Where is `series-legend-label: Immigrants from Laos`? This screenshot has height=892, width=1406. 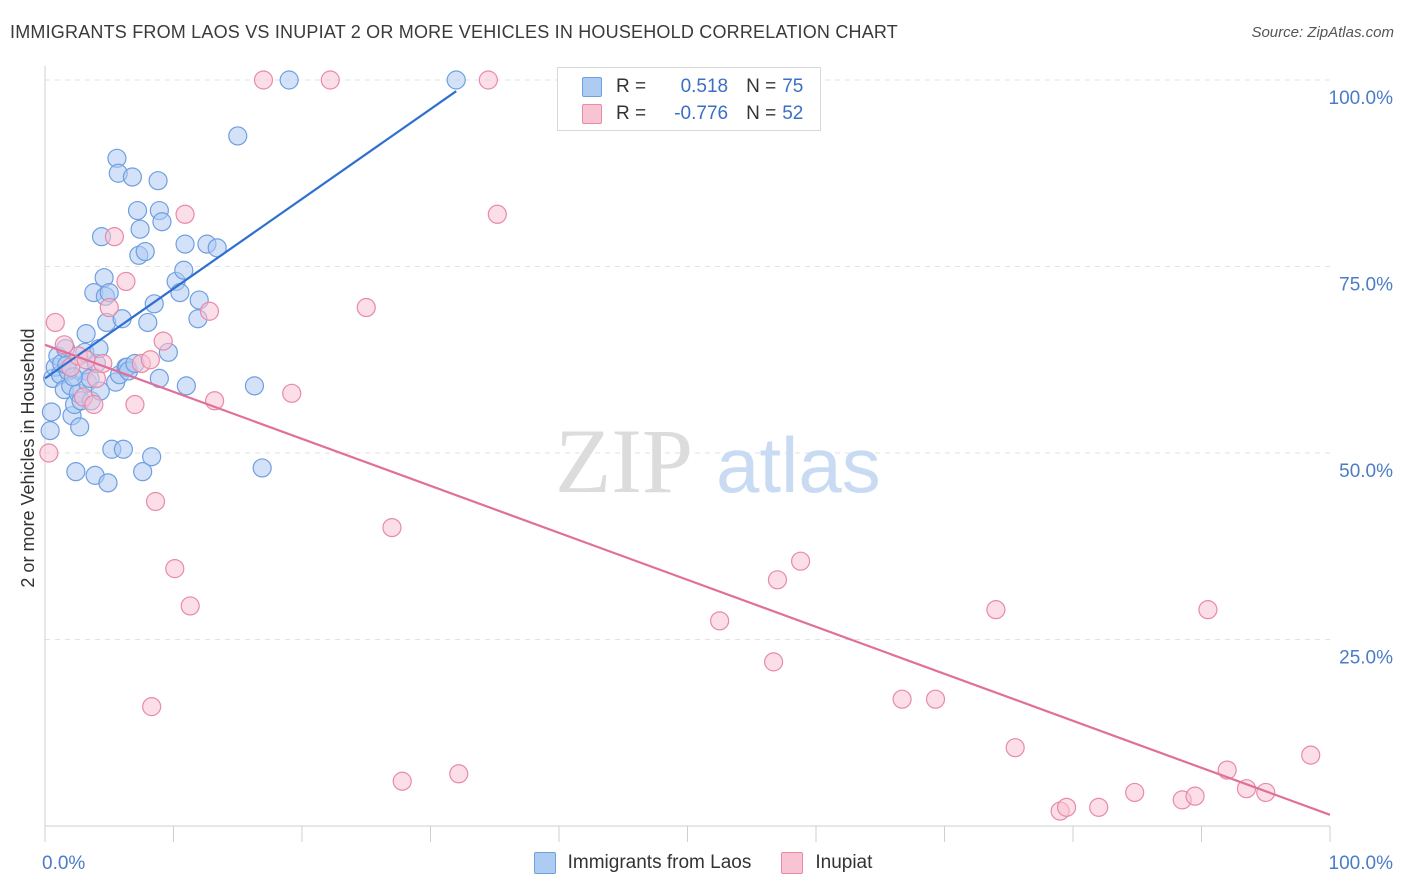 series-legend-label: Immigrants from Laos is located at coordinates (659, 862).